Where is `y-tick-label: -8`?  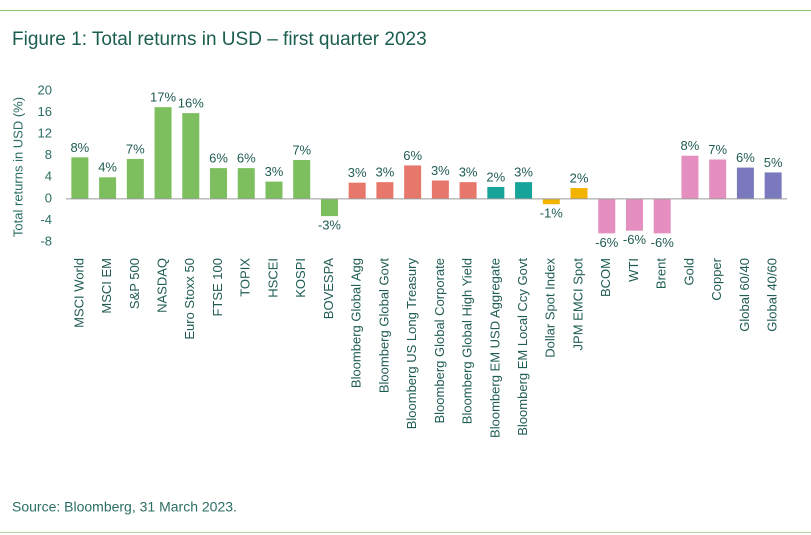
y-tick-label: -8 is located at coordinates (46, 240).